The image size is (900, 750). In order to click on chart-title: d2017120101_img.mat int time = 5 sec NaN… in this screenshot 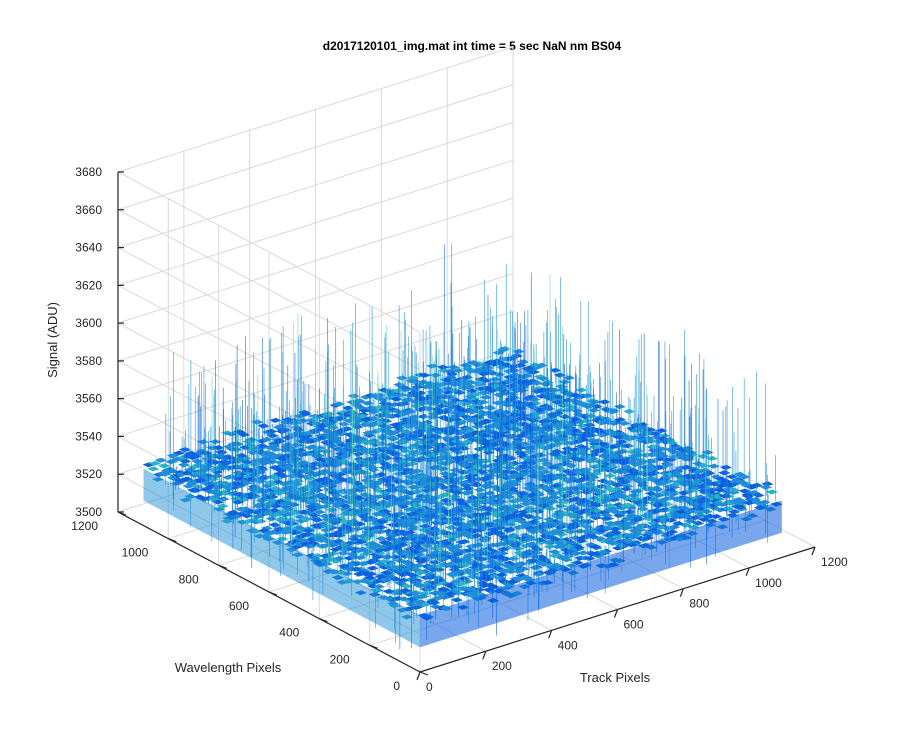, I will do `click(472, 46)`.